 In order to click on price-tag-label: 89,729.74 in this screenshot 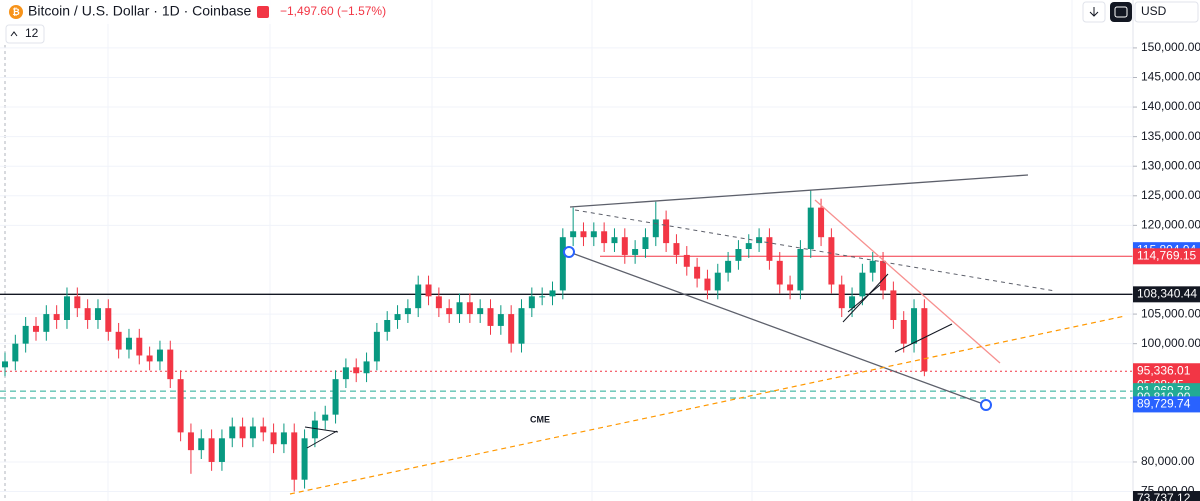, I will do `click(1164, 404)`.